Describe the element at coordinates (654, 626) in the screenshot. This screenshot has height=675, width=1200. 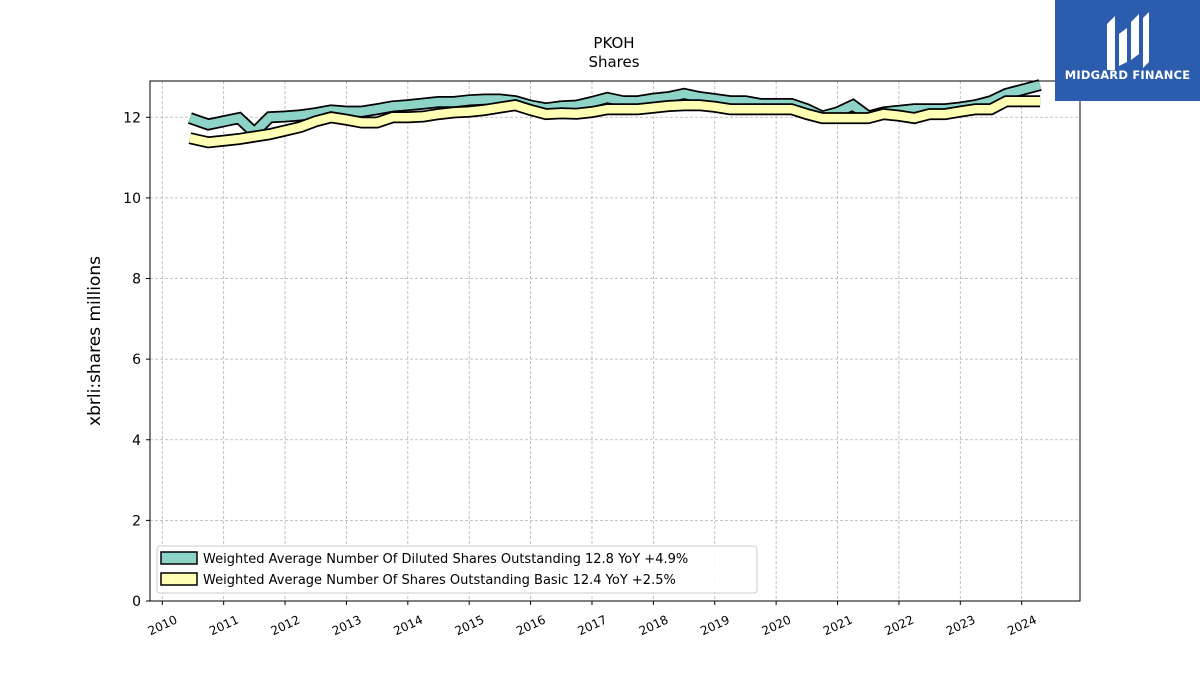
I see `x-tick-label: 2018` at that location.